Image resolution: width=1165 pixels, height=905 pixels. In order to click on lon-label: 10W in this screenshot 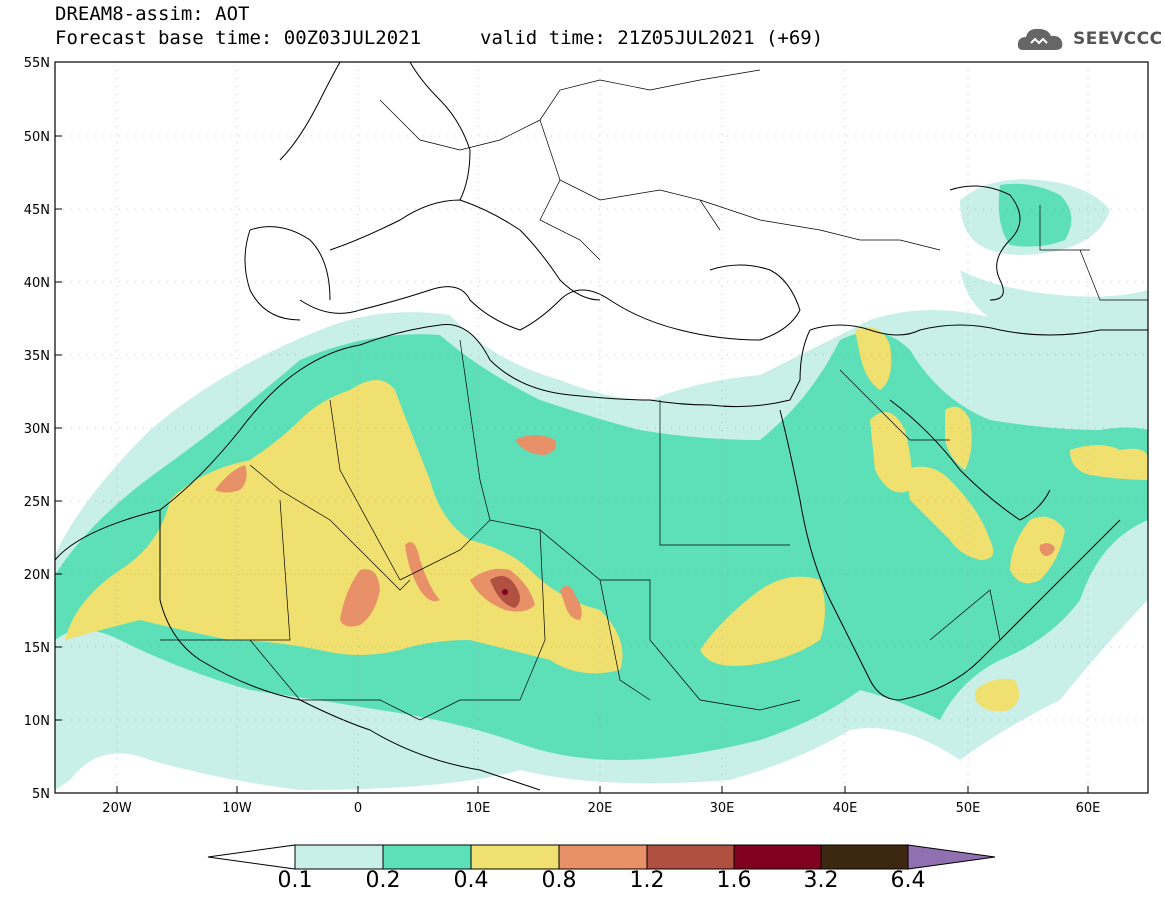, I will do `click(237, 808)`.